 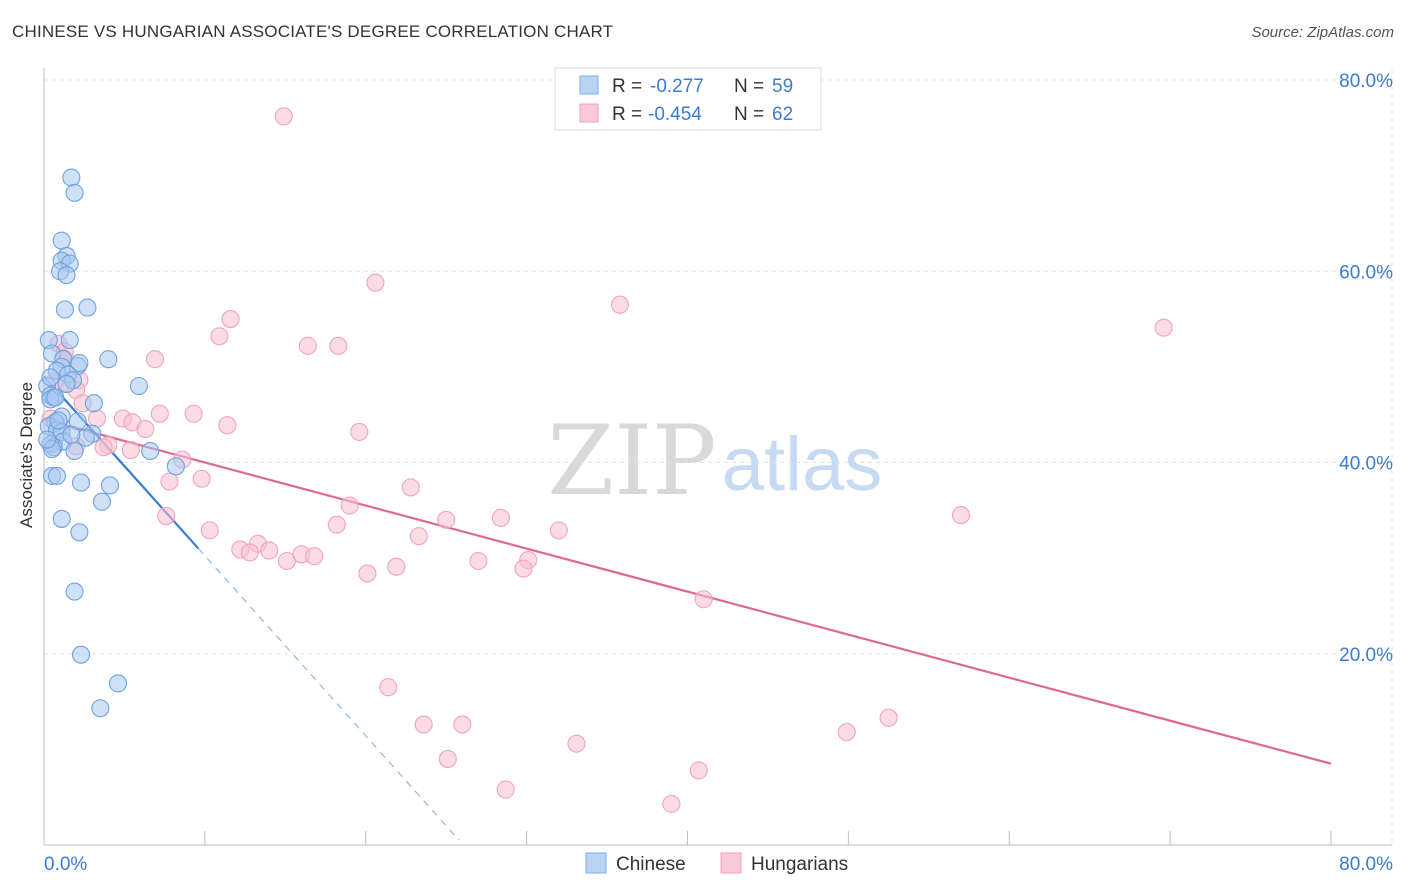 I want to click on y-tick-label-40: 40.0%, so click(x=1366, y=464).